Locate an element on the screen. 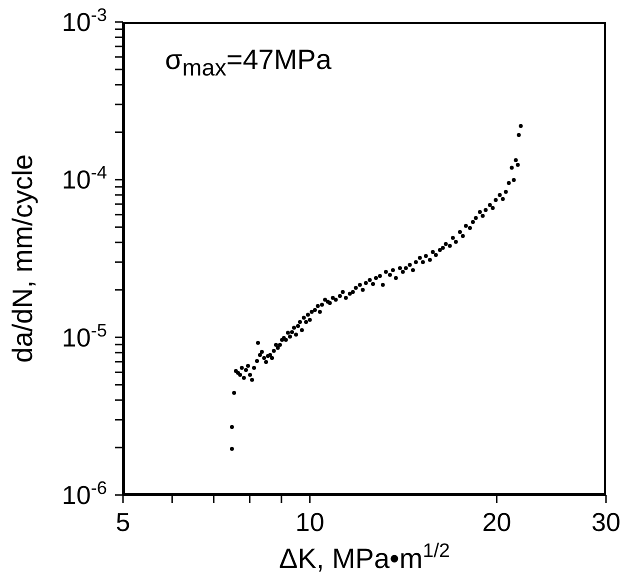  y-tick-label: 10$^{-3}$ is located at coordinates (84, 21).